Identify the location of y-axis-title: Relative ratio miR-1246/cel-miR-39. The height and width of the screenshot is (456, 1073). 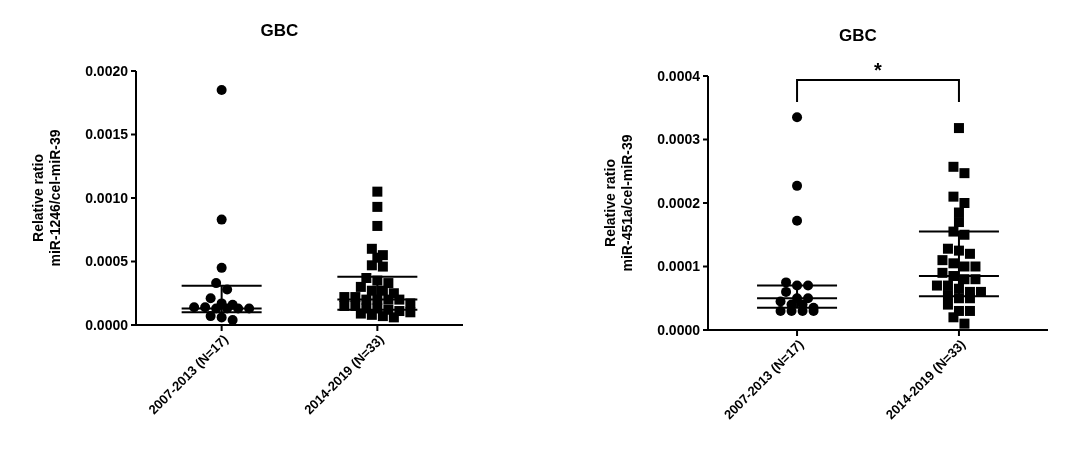
(46, 198).